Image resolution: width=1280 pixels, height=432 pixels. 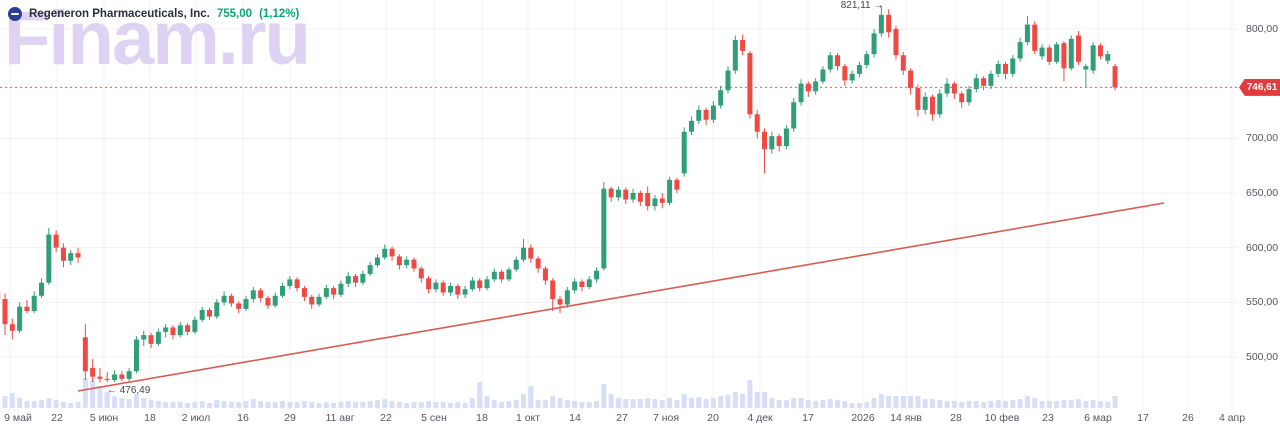 What do you see at coordinates (234, 14) in the screenshot?
I see `instrument-price: 755,00` at bounding box center [234, 14].